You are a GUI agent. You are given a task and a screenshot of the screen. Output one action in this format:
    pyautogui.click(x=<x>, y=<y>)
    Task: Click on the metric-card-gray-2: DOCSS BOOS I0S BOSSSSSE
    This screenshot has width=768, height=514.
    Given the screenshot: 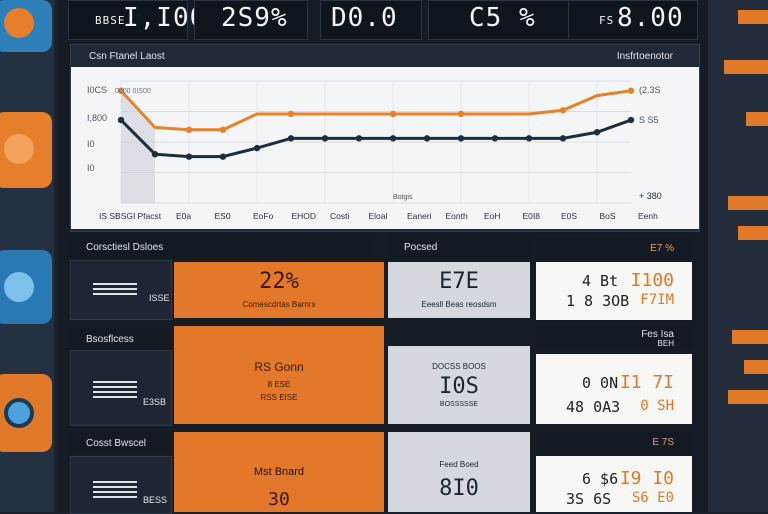 What is the action you would take?
    pyautogui.click(x=459, y=385)
    